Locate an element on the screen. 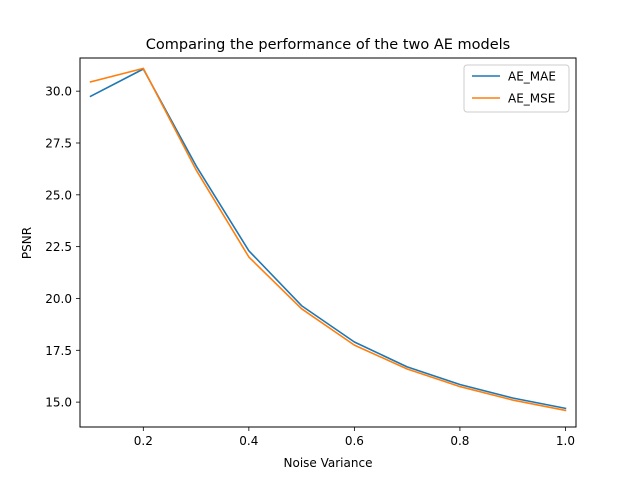 This screenshot has width=640, height=484. x-tick-label: 0.2 is located at coordinates (143, 441).